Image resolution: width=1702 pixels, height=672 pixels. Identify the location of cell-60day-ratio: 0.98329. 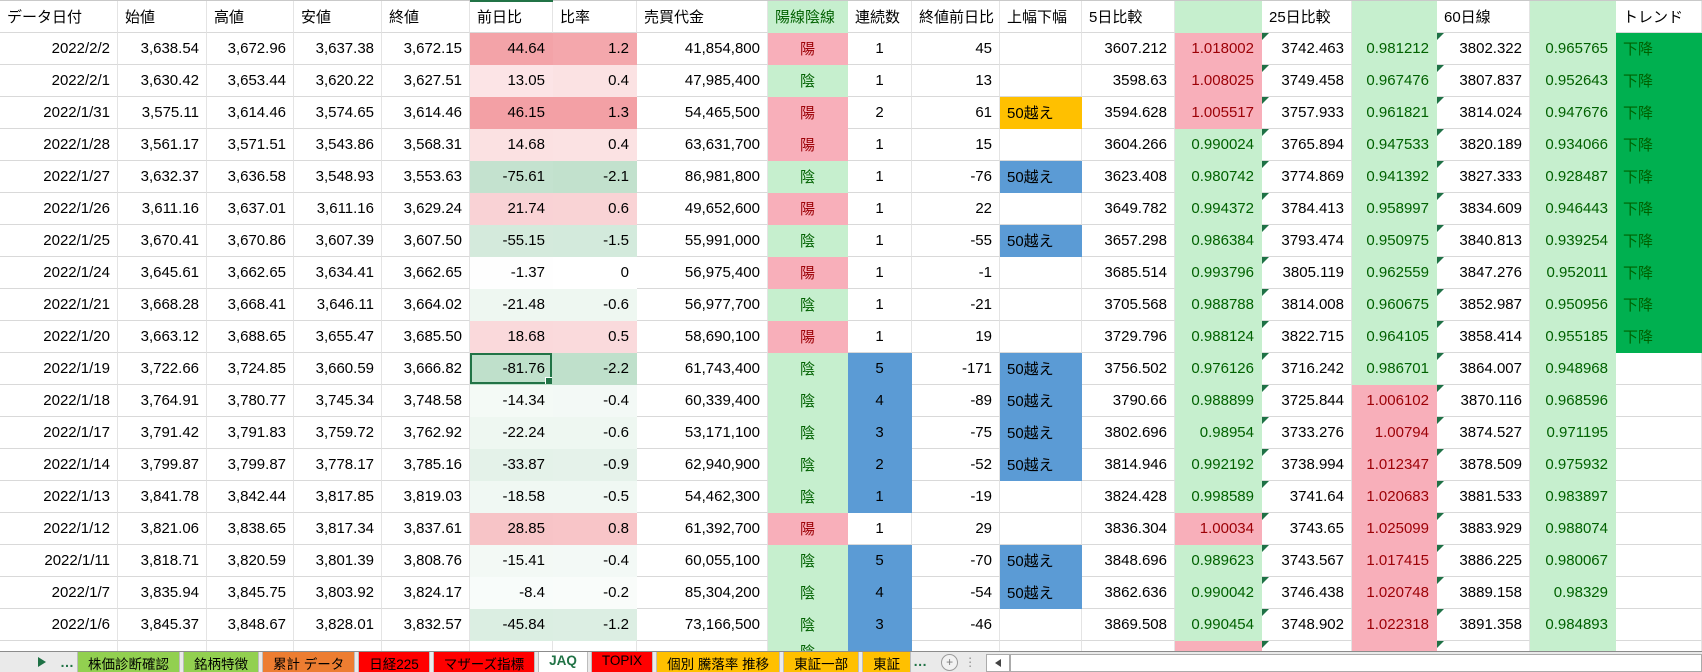
(1573, 593).